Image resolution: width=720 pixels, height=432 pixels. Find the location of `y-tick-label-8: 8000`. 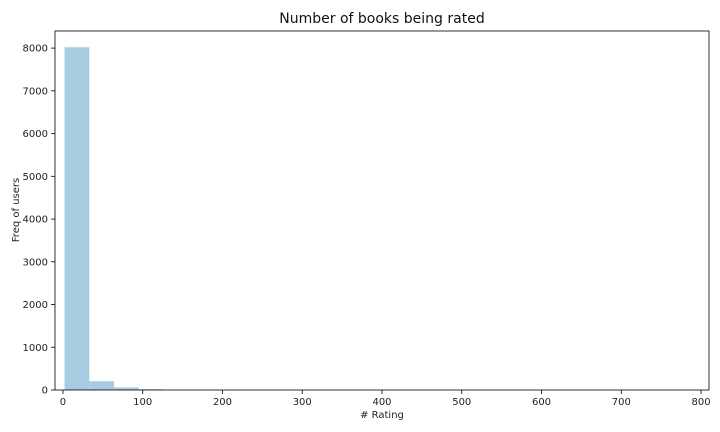

y-tick-label-8: 8000 is located at coordinates (35, 49).